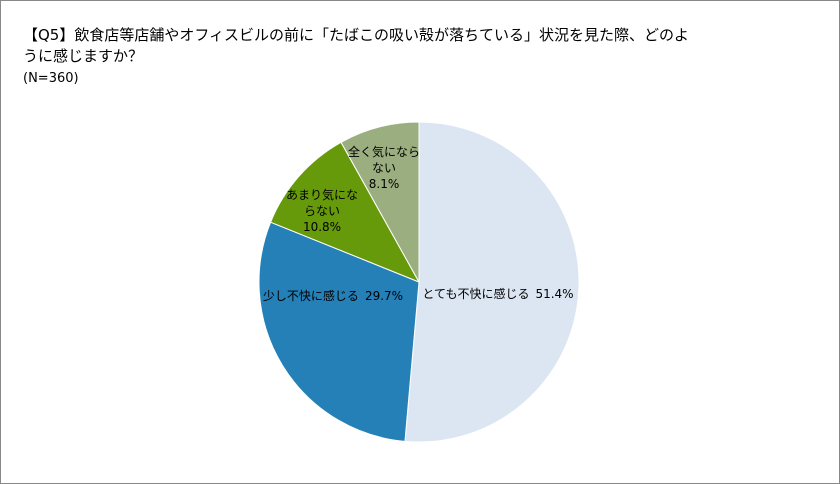 This screenshot has width=840, height=484. I want to click on label-value: 10.8%, so click(322, 227).